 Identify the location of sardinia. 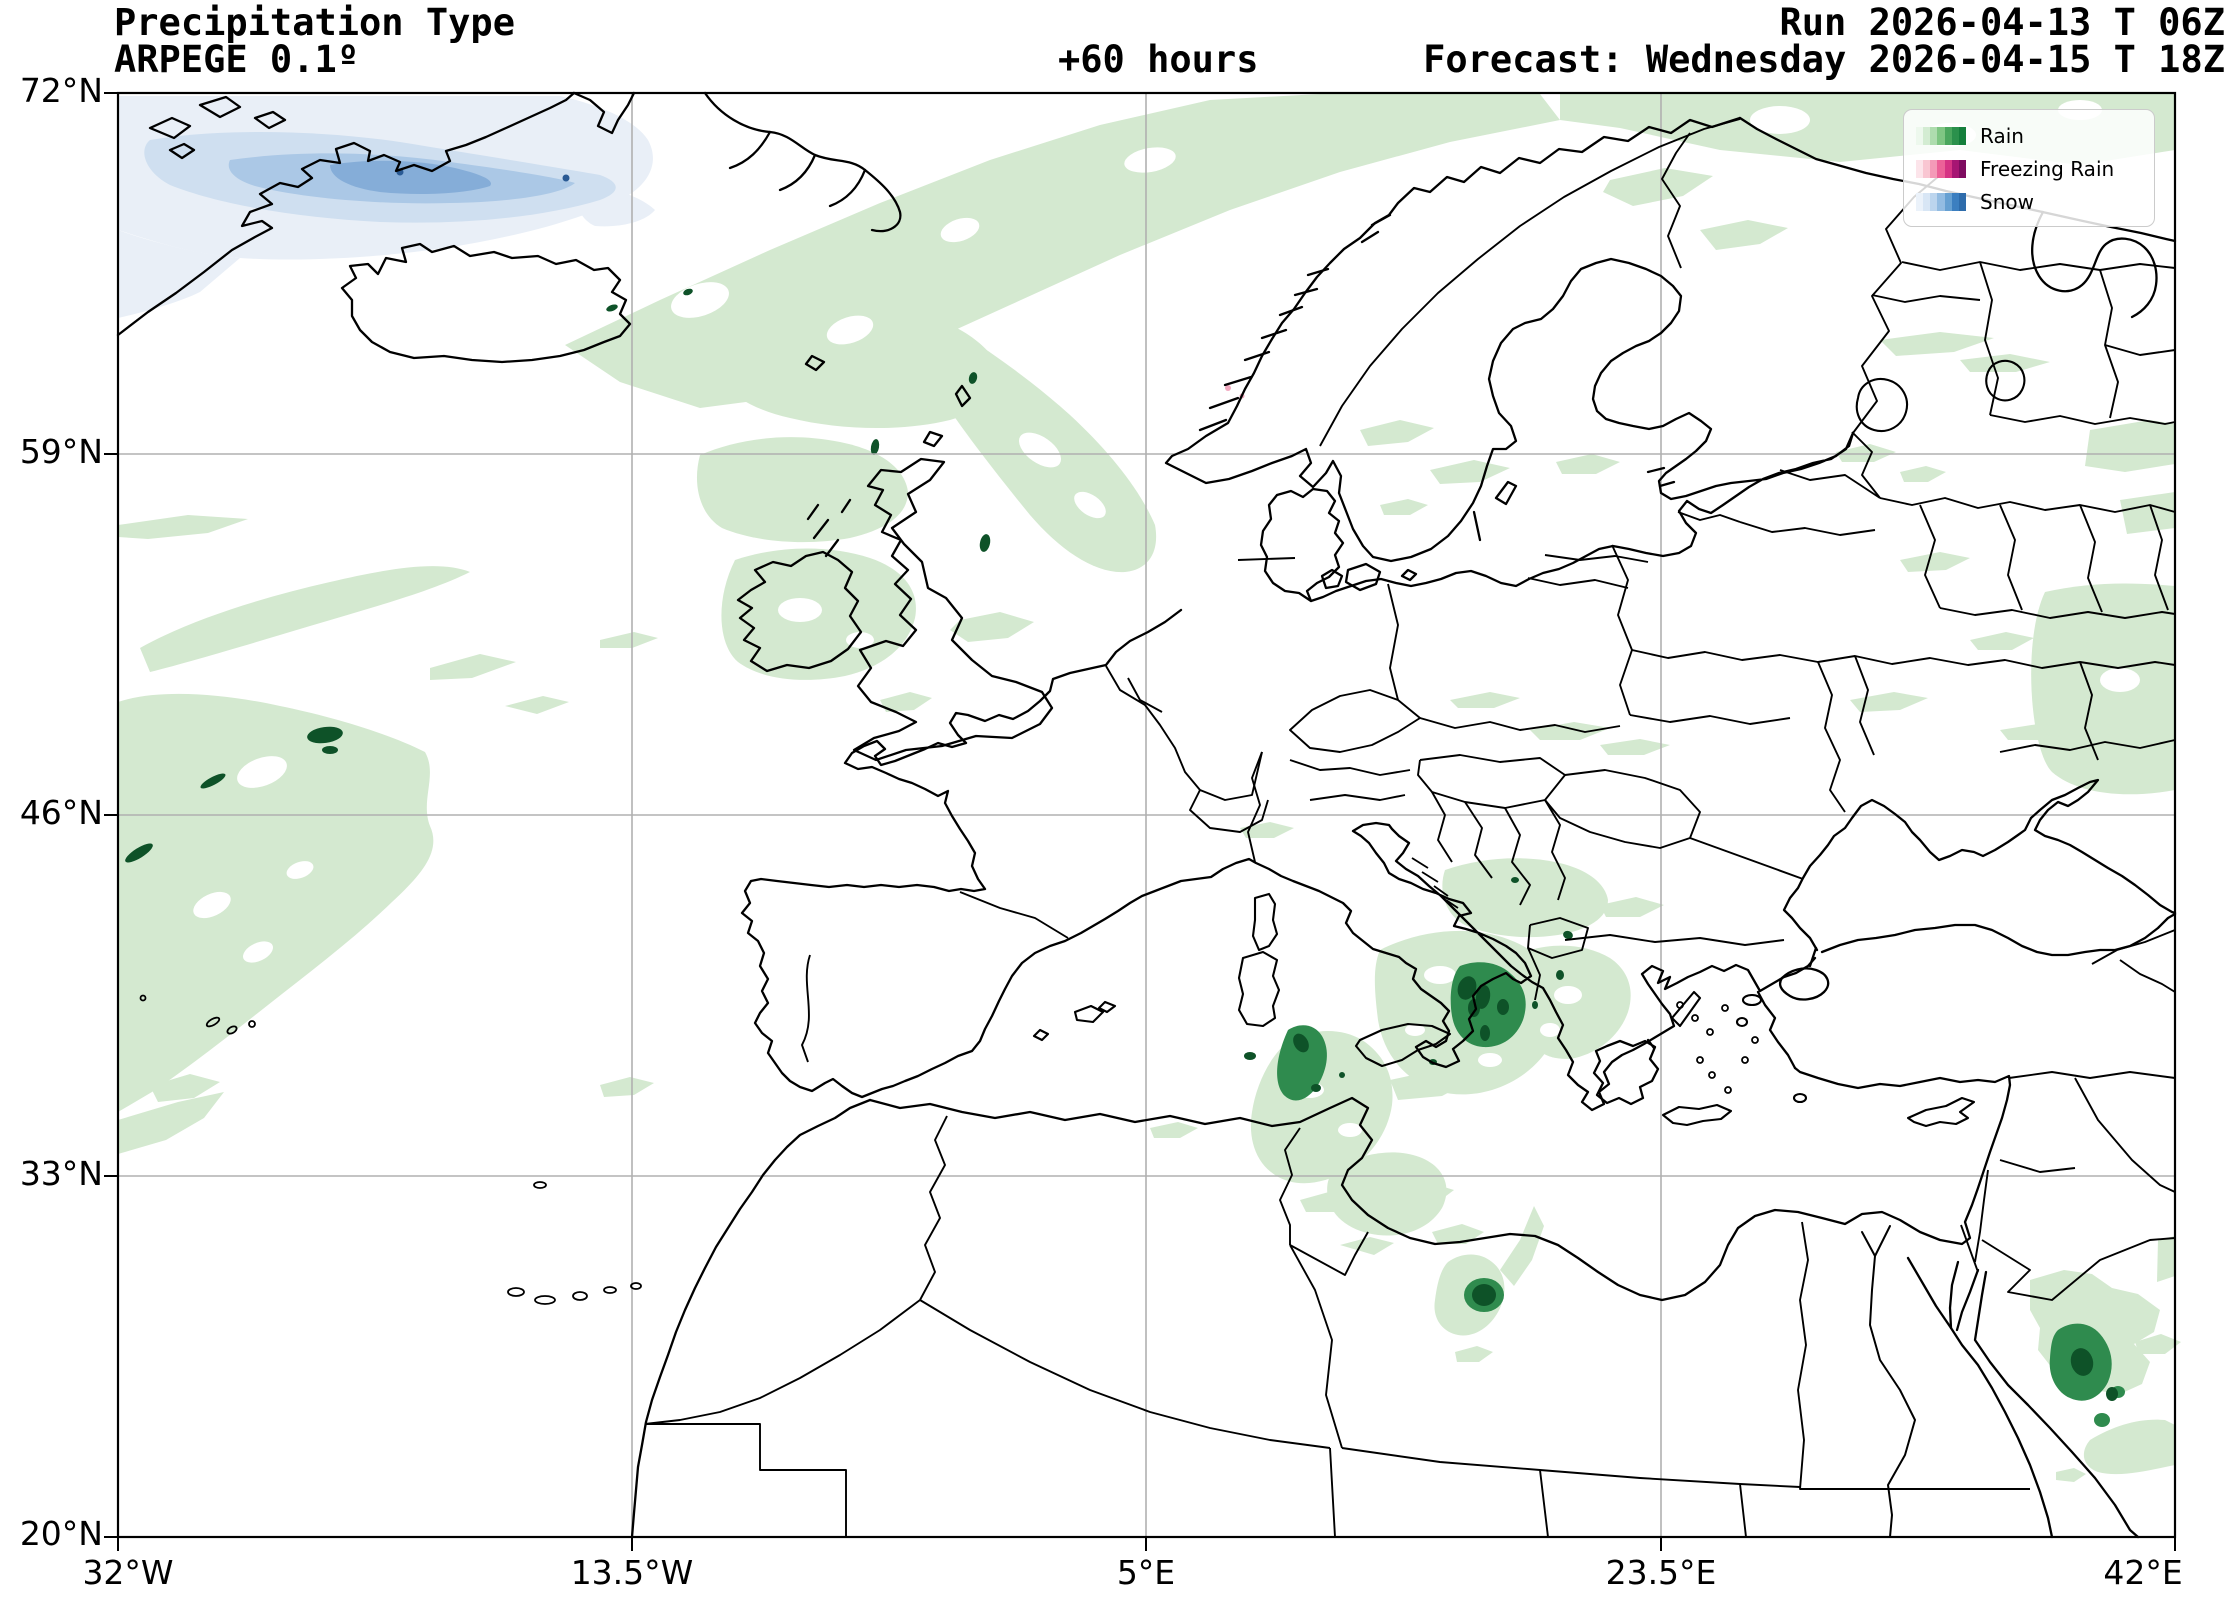
(1259, 989).